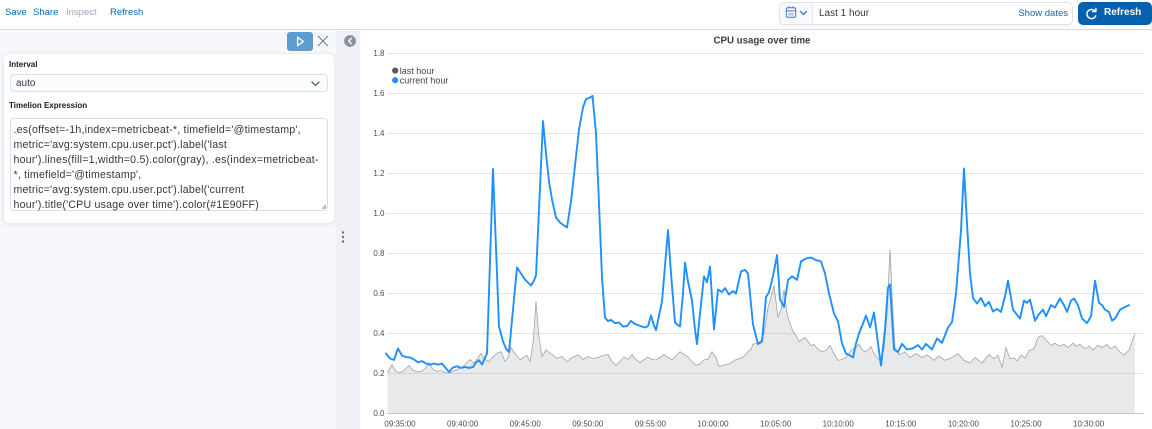 Image resolution: width=1152 pixels, height=429 pixels. I want to click on svg-text: 10:10:00, so click(839, 424).